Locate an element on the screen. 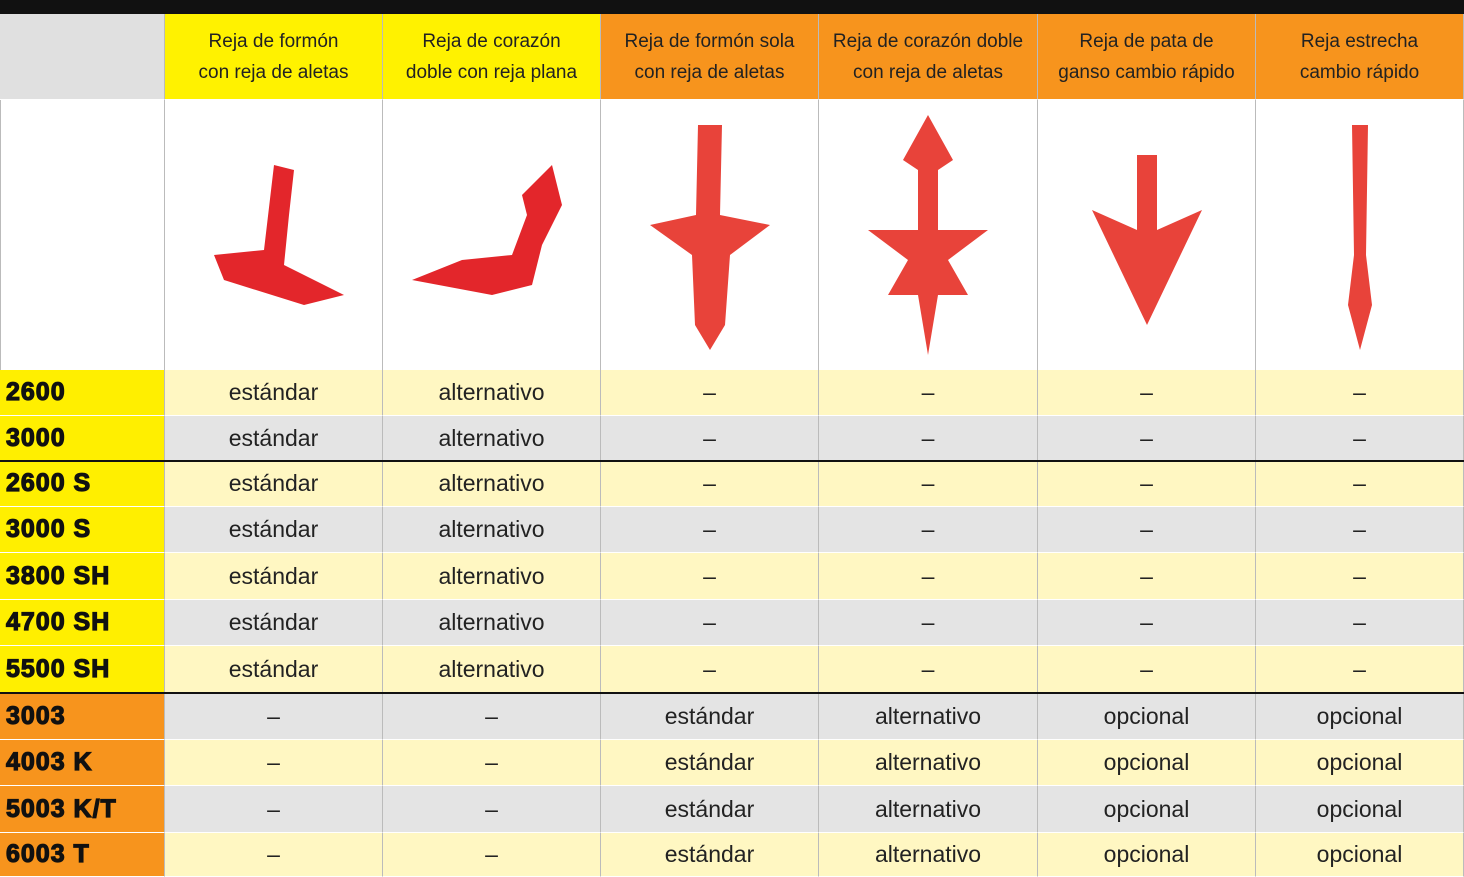 This screenshot has width=1464, height=877. row-label: 6003 T is located at coordinates (82, 855).